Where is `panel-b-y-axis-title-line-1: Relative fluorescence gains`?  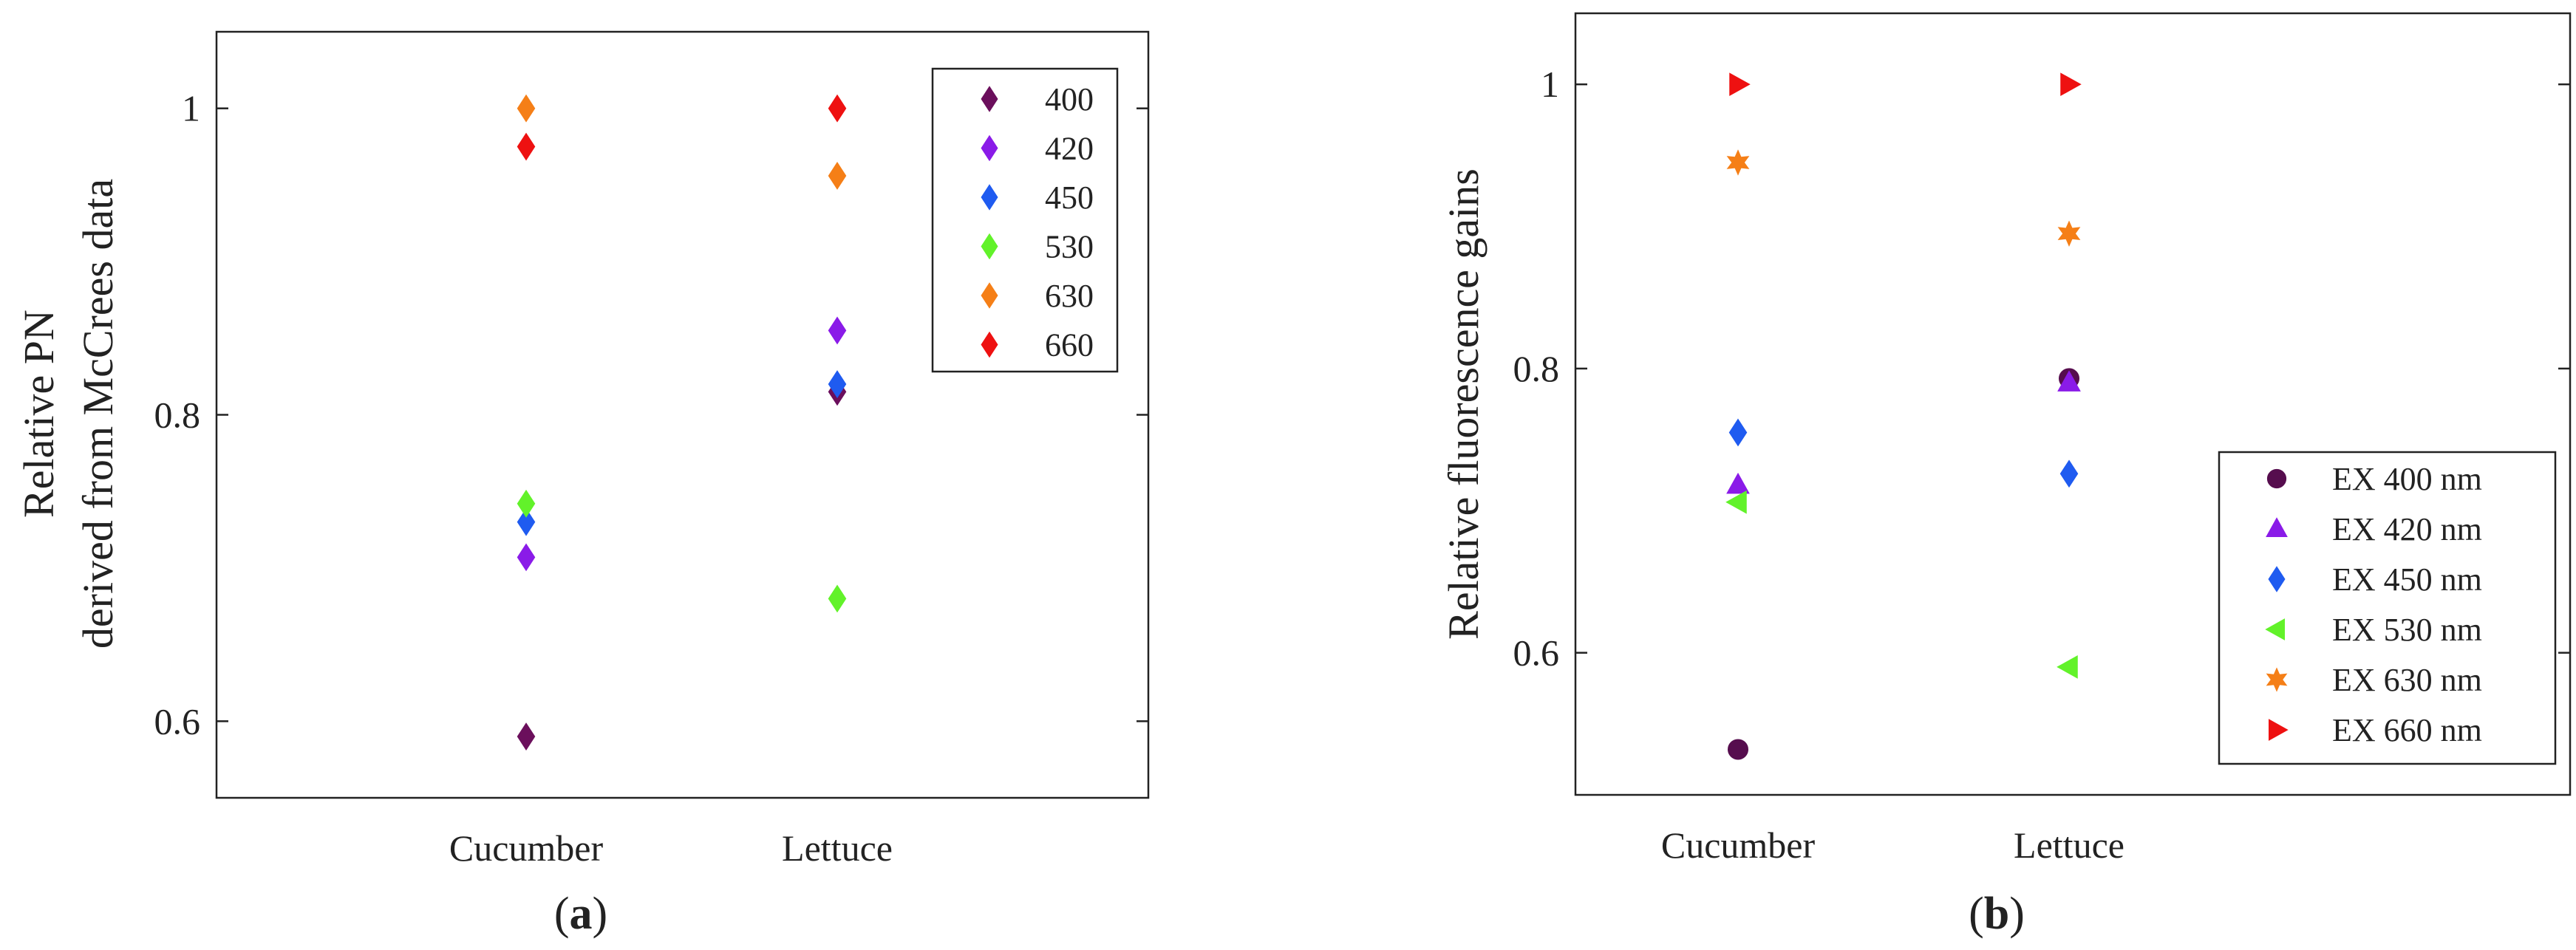 panel-b-y-axis-title-line-1: Relative fluorescence gains is located at coordinates (1463, 404).